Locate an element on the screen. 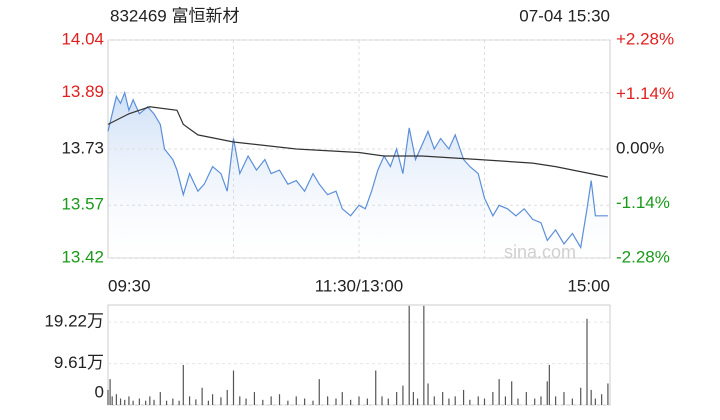 The height and width of the screenshot is (420, 720). y-tick-label: 9.61万 is located at coordinates (79, 362).